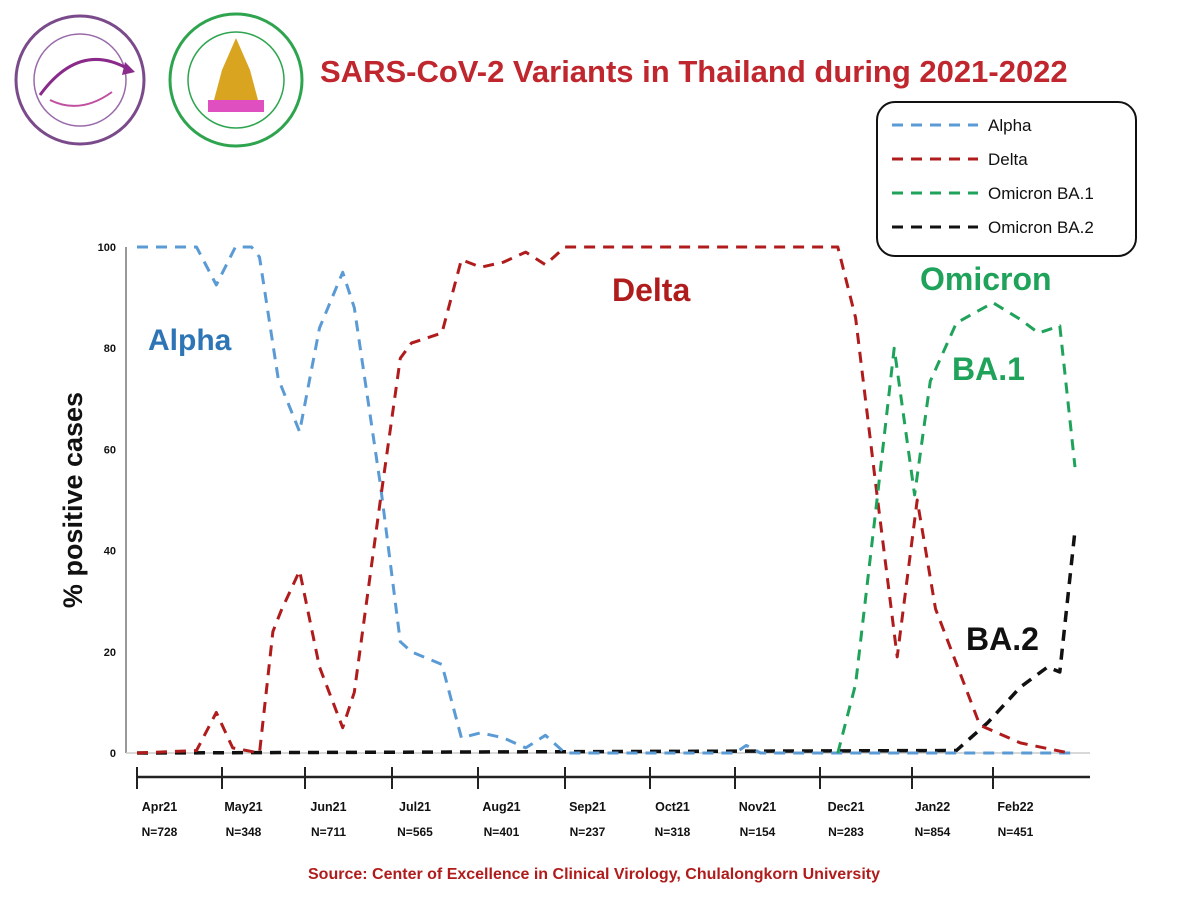 The image size is (1200, 900). Describe the element at coordinates (932, 807) in the screenshot. I see `month-label: Jan22` at that location.